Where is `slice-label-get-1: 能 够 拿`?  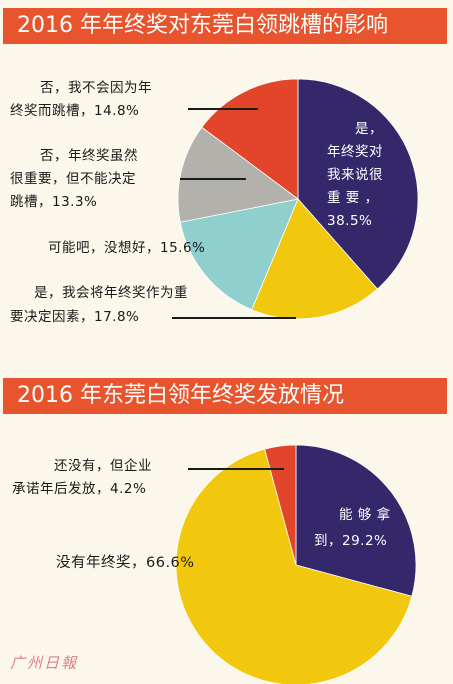 slice-label-get-1: 能 够 拿 is located at coordinates (365, 515).